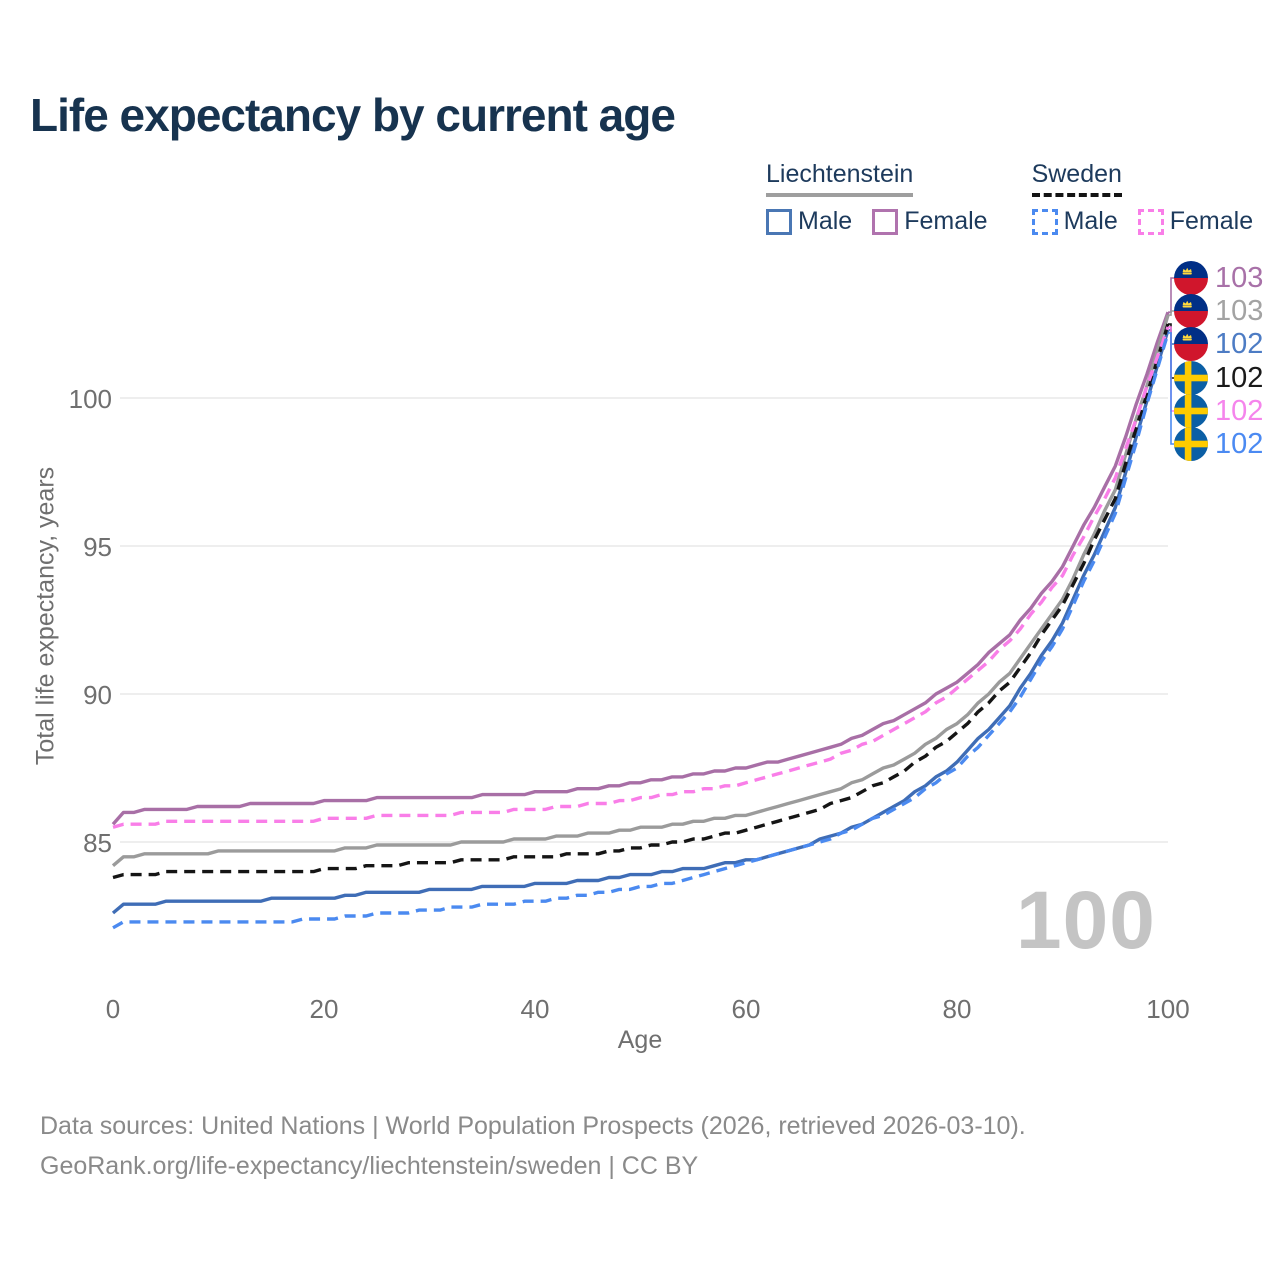 This screenshot has height=1280, width=1280. What do you see at coordinates (324, 1009) in the screenshot?
I see `x-tick-20: 20` at bounding box center [324, 1009].